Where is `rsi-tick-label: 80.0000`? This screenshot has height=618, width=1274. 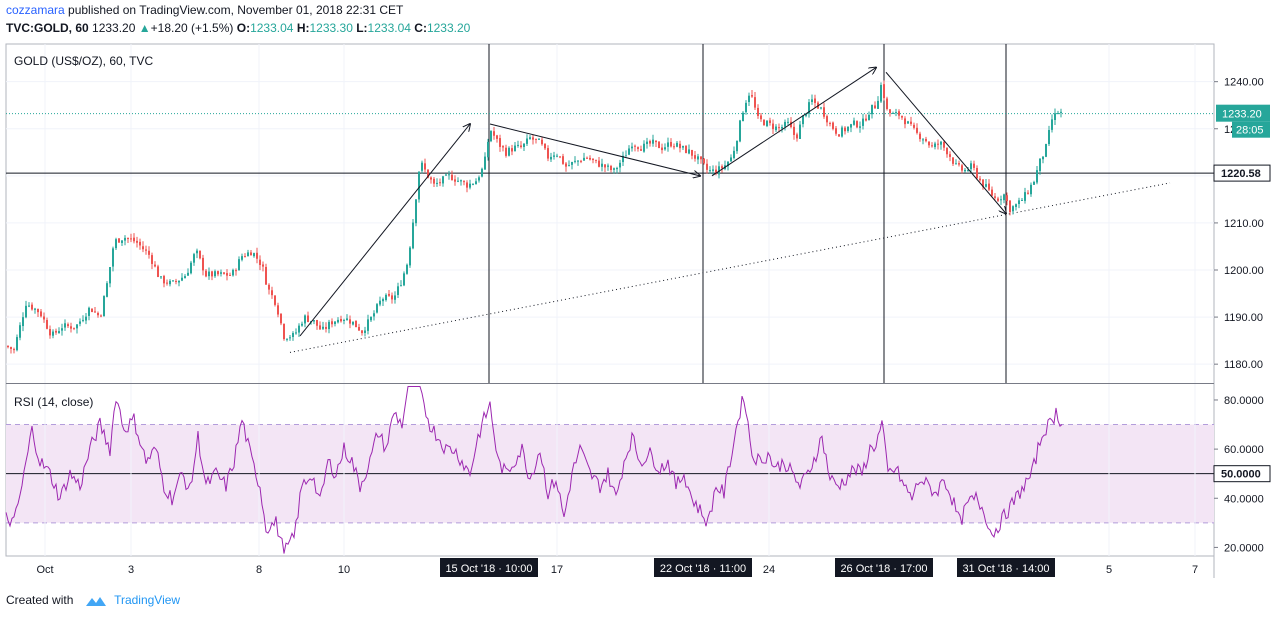
rsi-tick-label: 80.0000 is located at coordinates (1244, 401).